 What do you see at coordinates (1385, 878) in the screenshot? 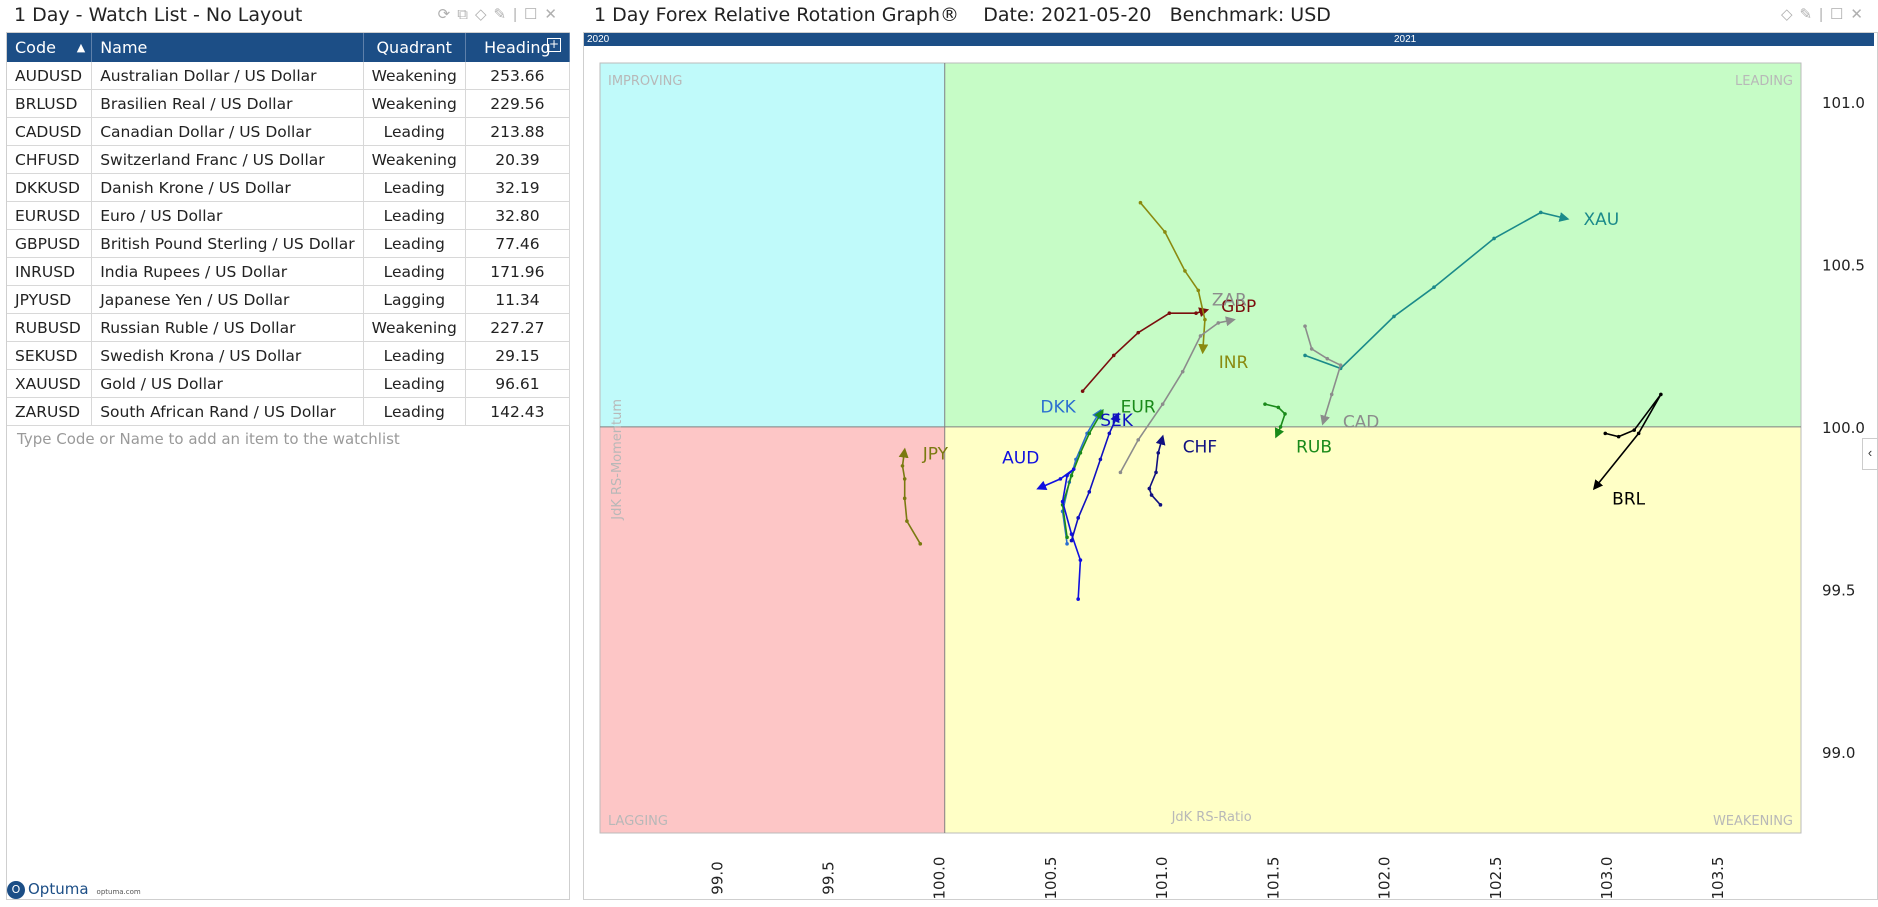
I see `x-tick-label: 102.0` at bounding box center [1385, 878].